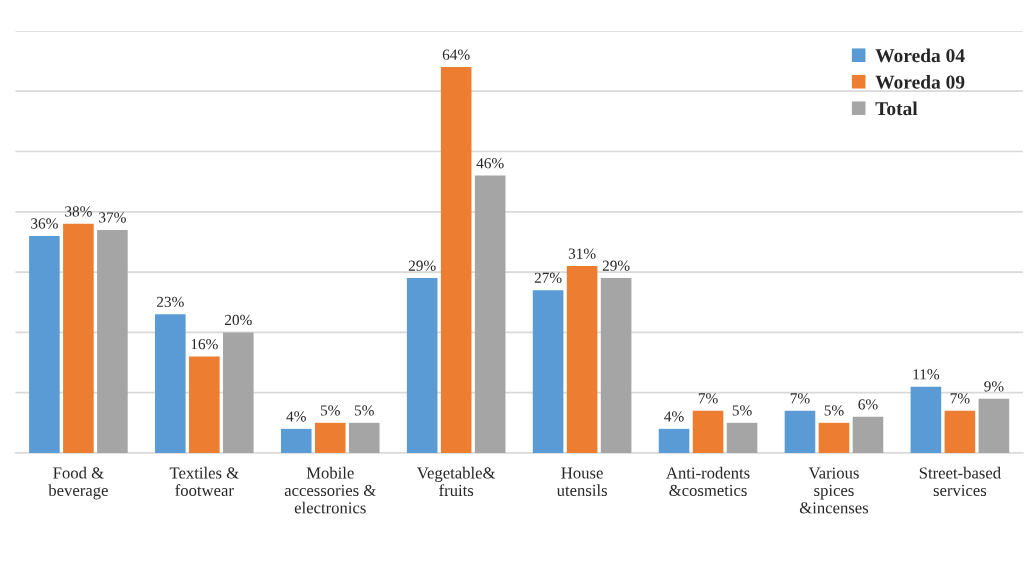  Describe the element at coordinates (926, 374) in the screenshot. I see `data-label: 11%` at that location.